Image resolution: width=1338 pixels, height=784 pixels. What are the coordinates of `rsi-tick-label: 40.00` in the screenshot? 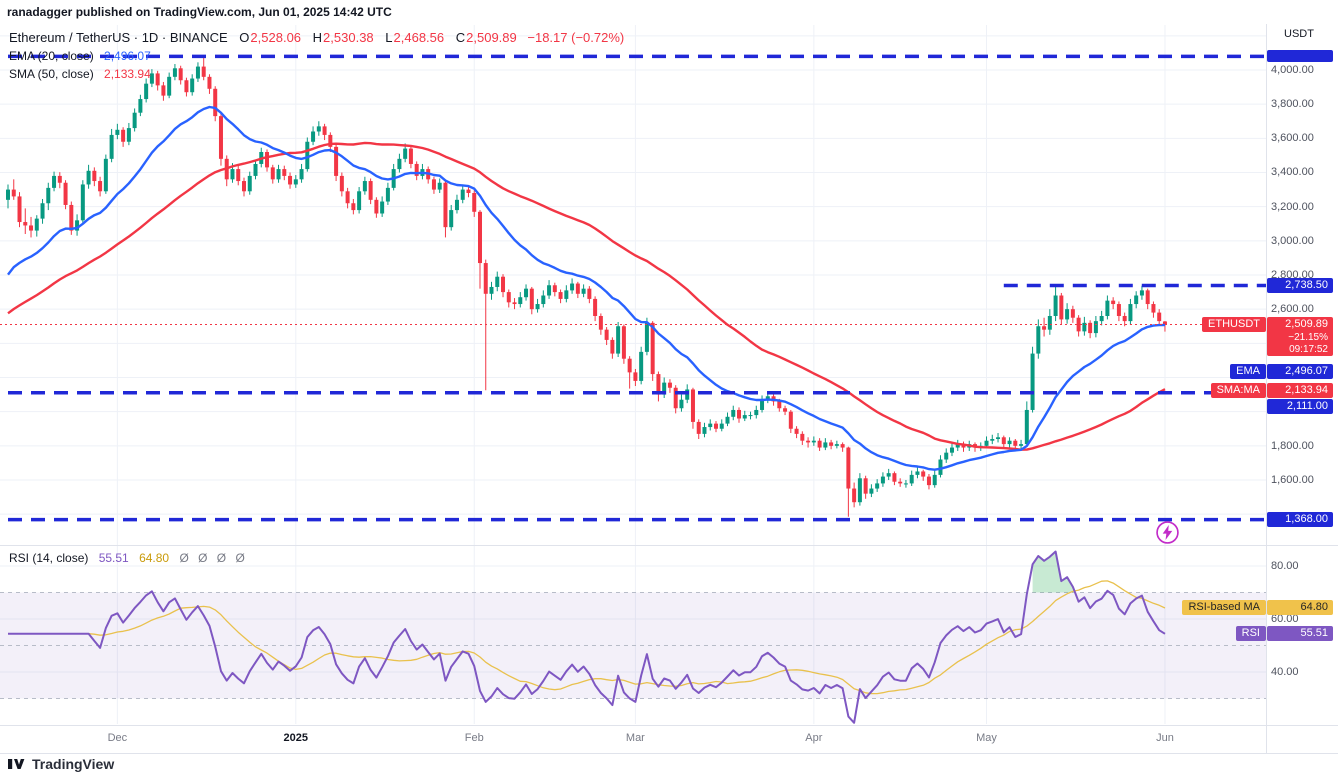 It's located at (1285, 672).